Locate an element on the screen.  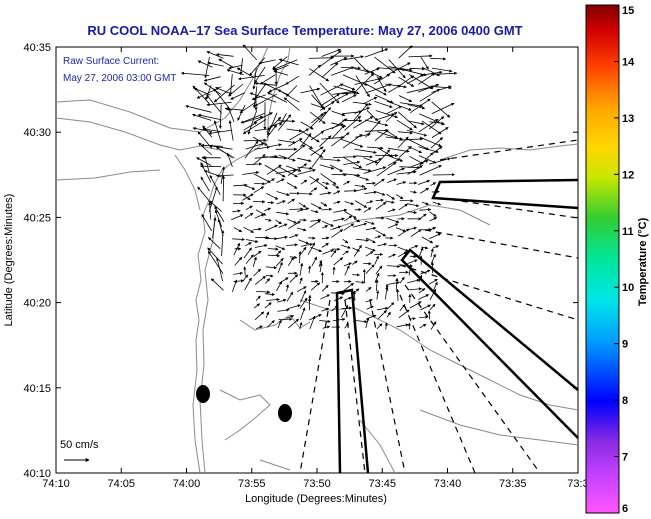
scale-label: 50 cm/s is located at coordinates (79, 445).